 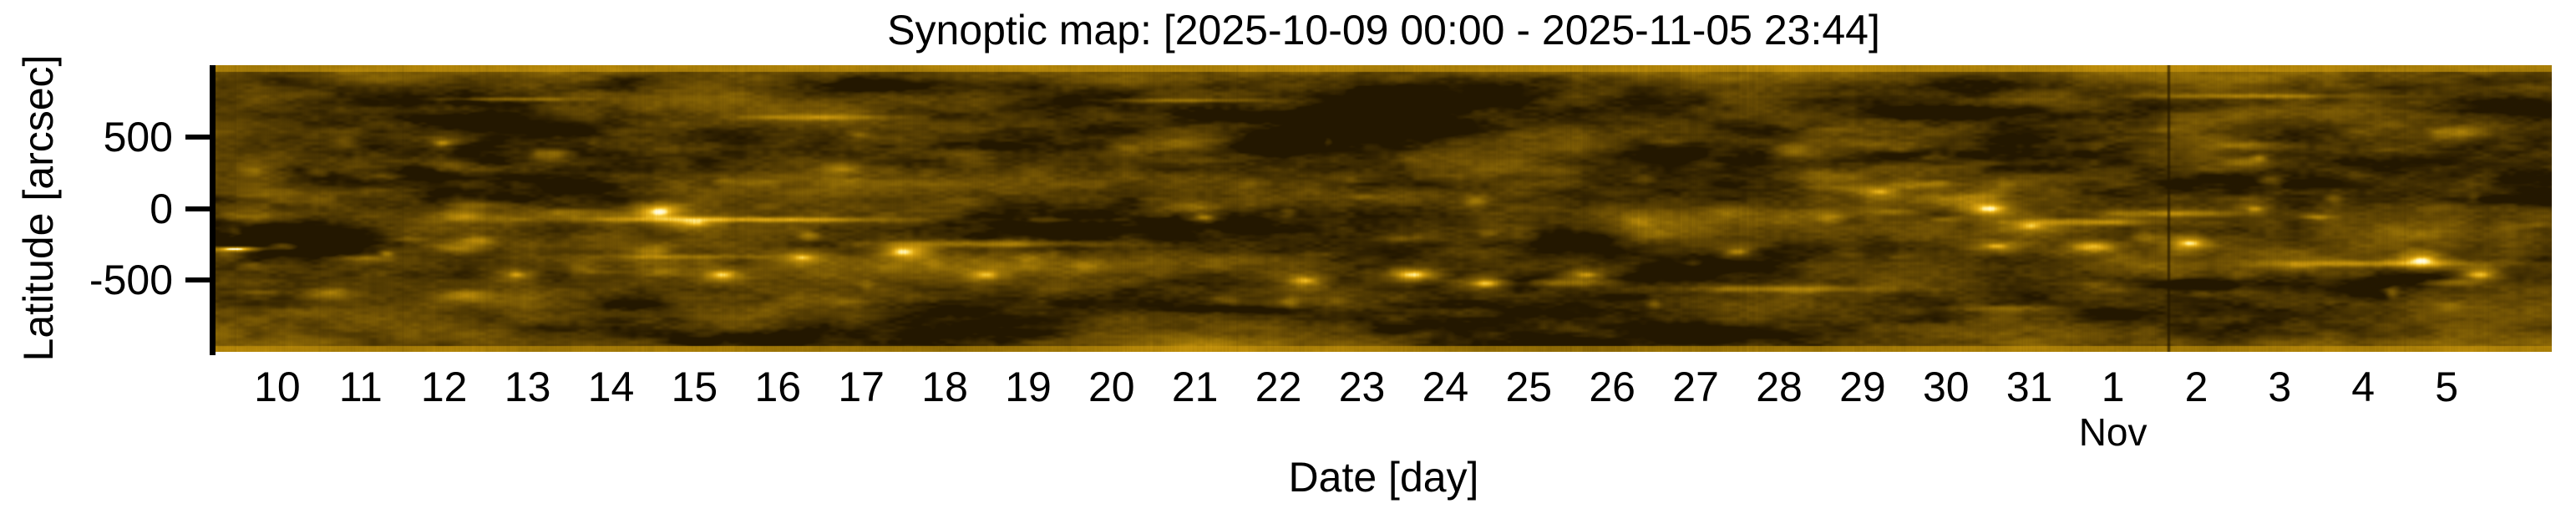 What do you see at coordinates (1278, 387) in the screenshot?
I see `x-tick-label: 22` at bounding box center [1278, 387].